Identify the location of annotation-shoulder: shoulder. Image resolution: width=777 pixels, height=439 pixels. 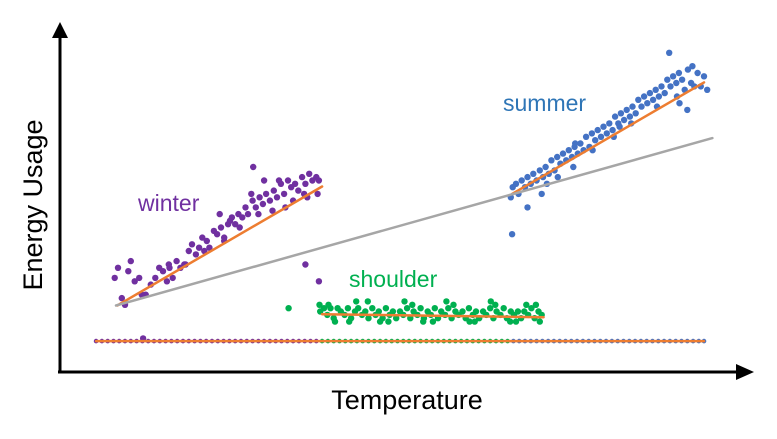
(393, 279).